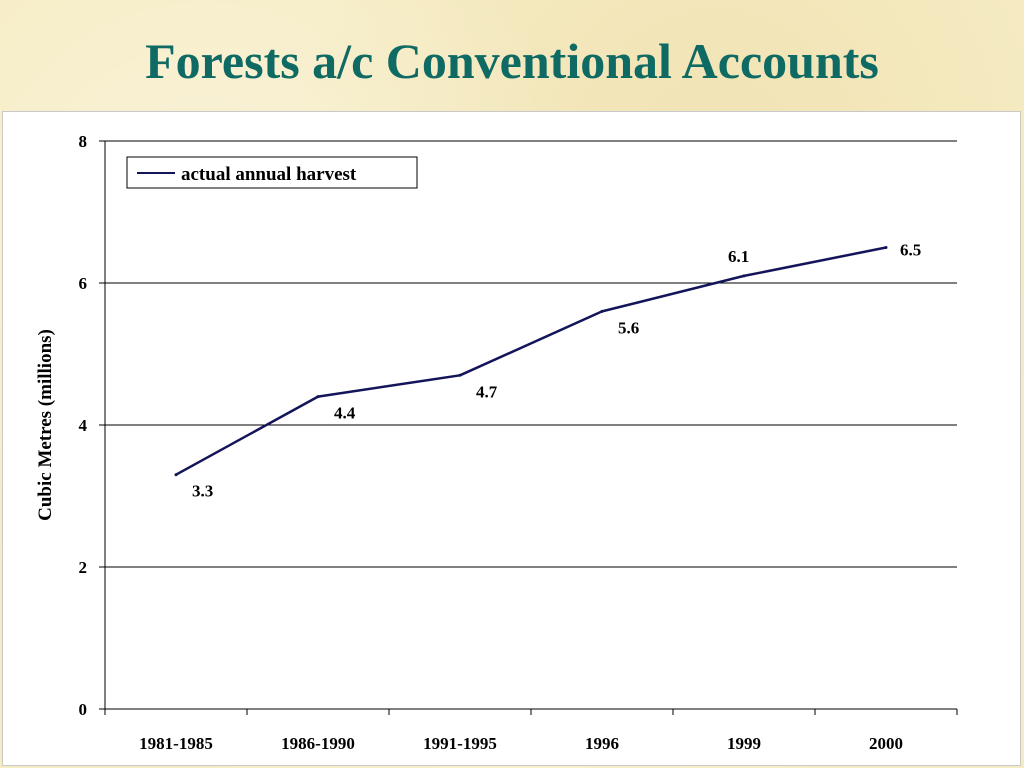  What do you see at coordinates (83, 283) in the screenshot?
I see `y-tick-label: 6` at bounding box center [83, 283].